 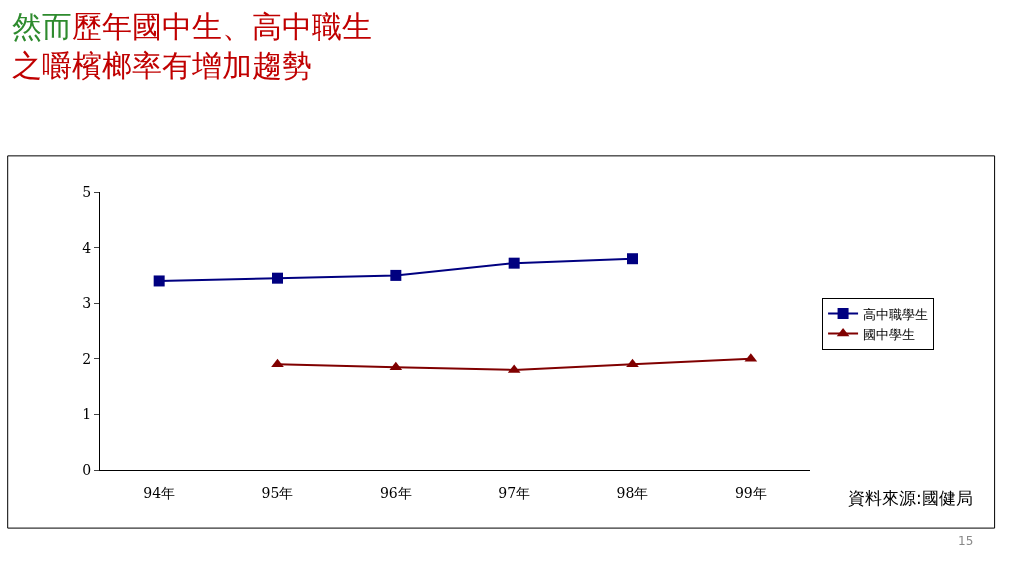 What do you see at coordinates (514, 492) in the screenshot?
I see `x-tick-label: 97年` at bounding box center [514, 492].